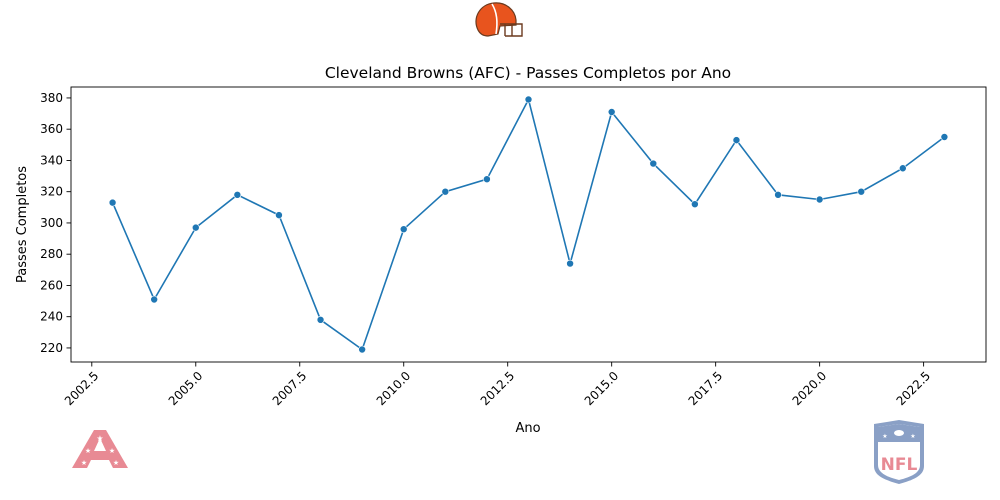 Image resolution: width=1000 pixels, height=500 pixels. I want to click on nfl-shield-logo: ★ ★ NFL, so click(899, 452).